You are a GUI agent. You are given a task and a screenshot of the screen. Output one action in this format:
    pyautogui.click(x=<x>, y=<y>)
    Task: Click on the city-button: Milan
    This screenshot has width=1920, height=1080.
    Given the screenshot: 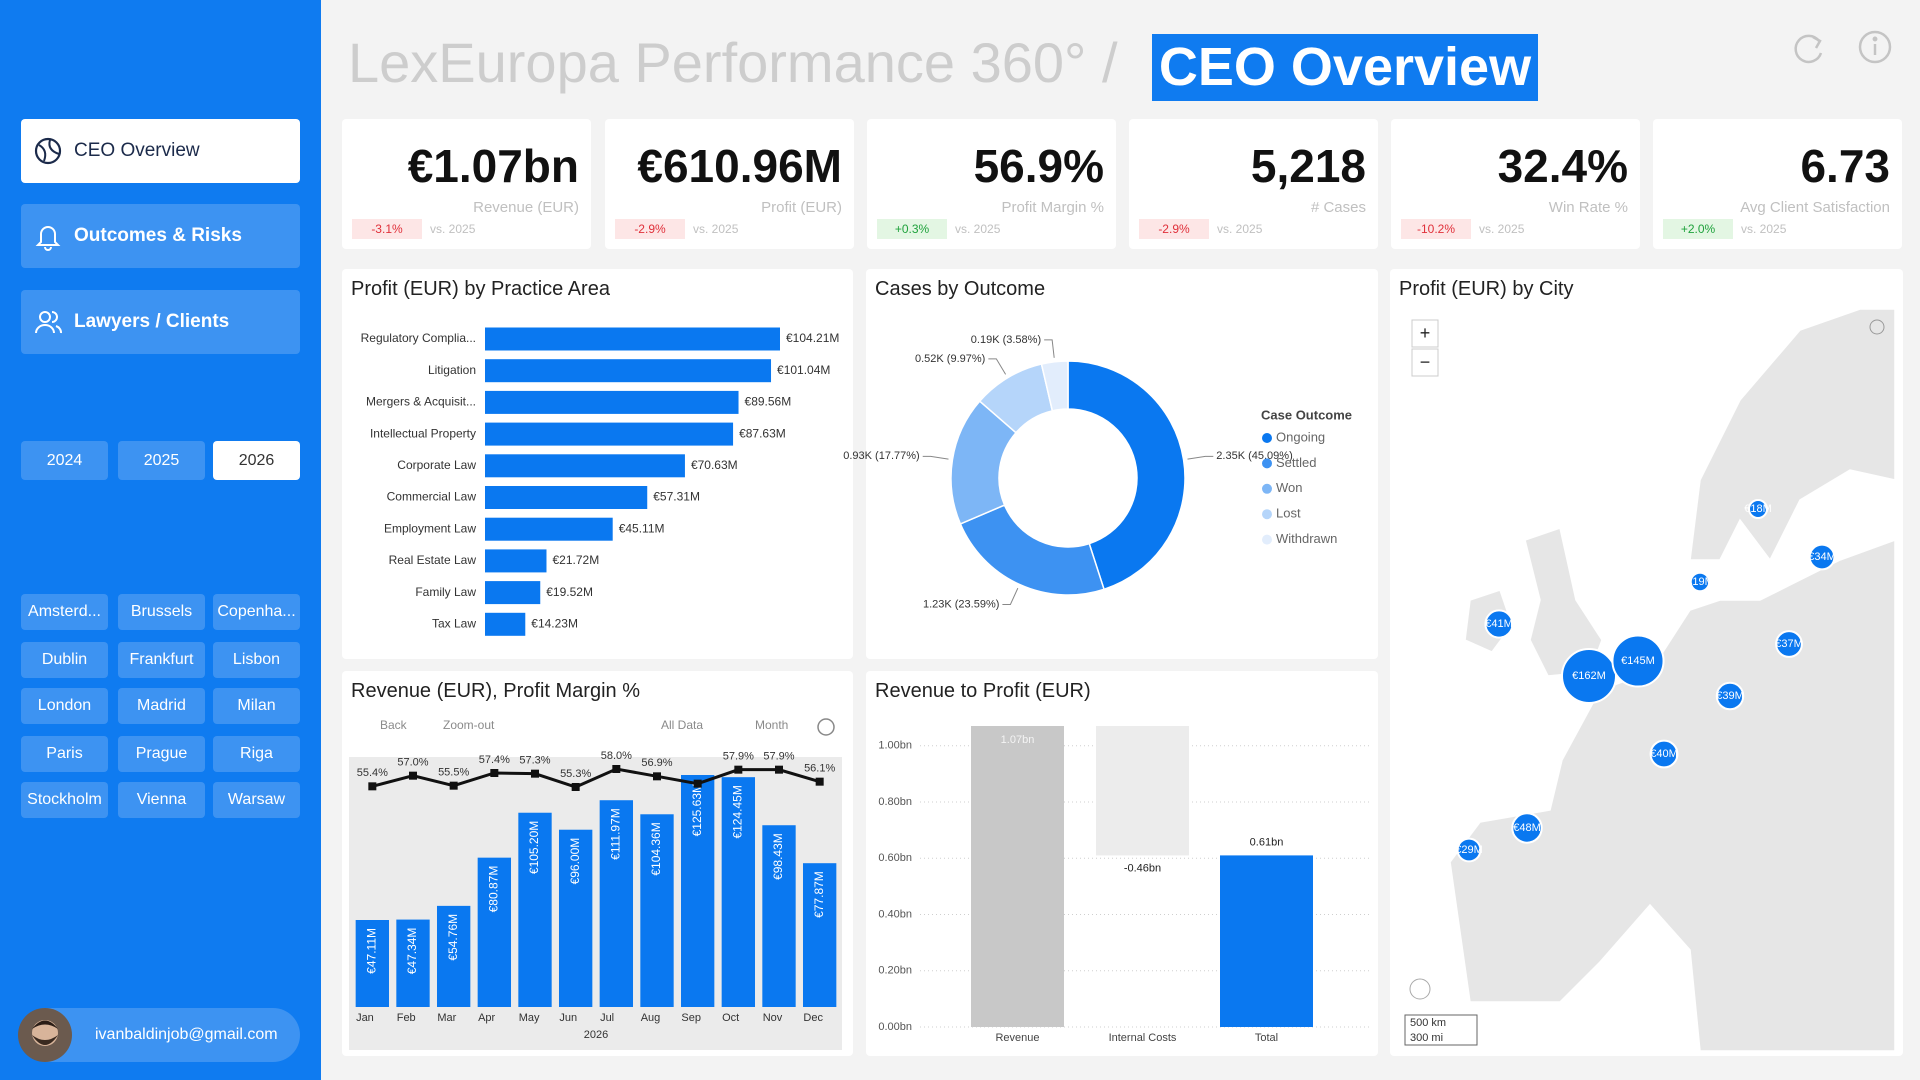 What is the action you would take?
    pyautogui.click(x=256, y=706)
    